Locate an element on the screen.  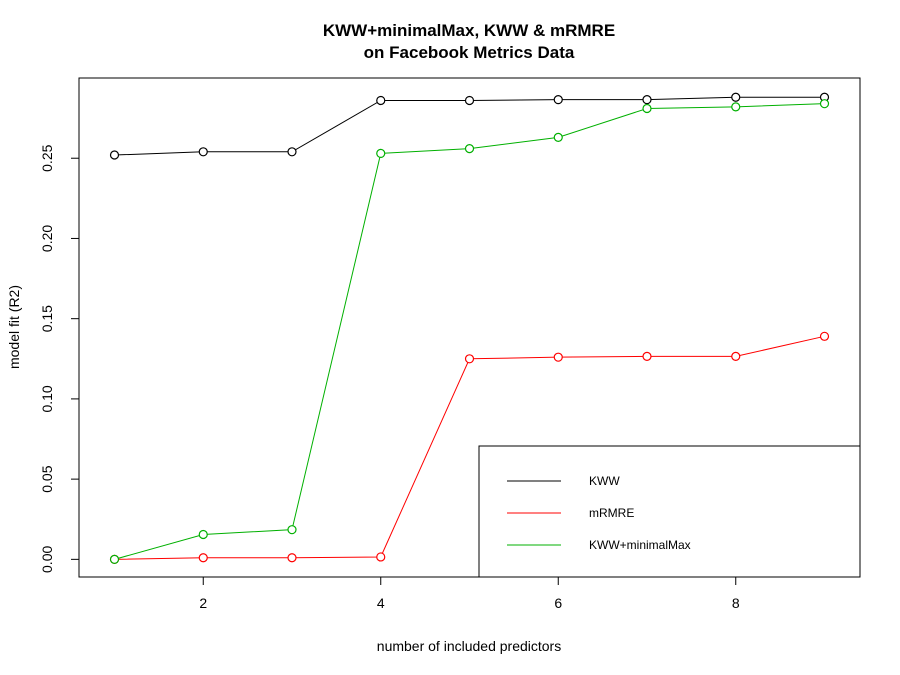
chart-title-line-1: KWW+minimalMax, KWW & mRMRE is located at coordinates (469, 30).